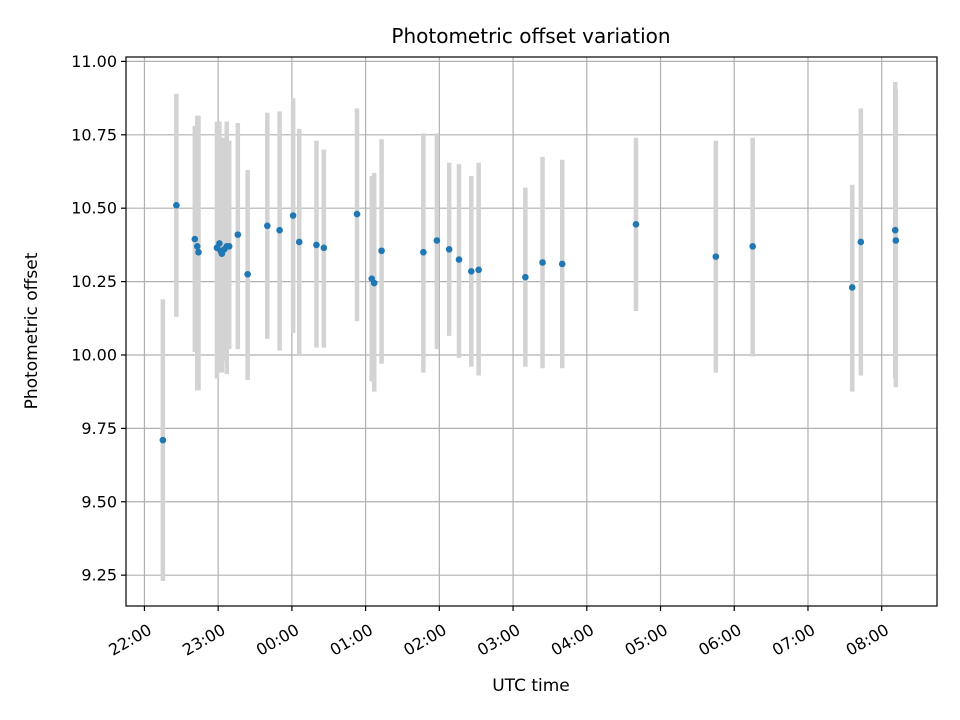  Describe the element at coordinates (99, 575) in the screenshot. I see `y-tick-label: 9.25` at that location.